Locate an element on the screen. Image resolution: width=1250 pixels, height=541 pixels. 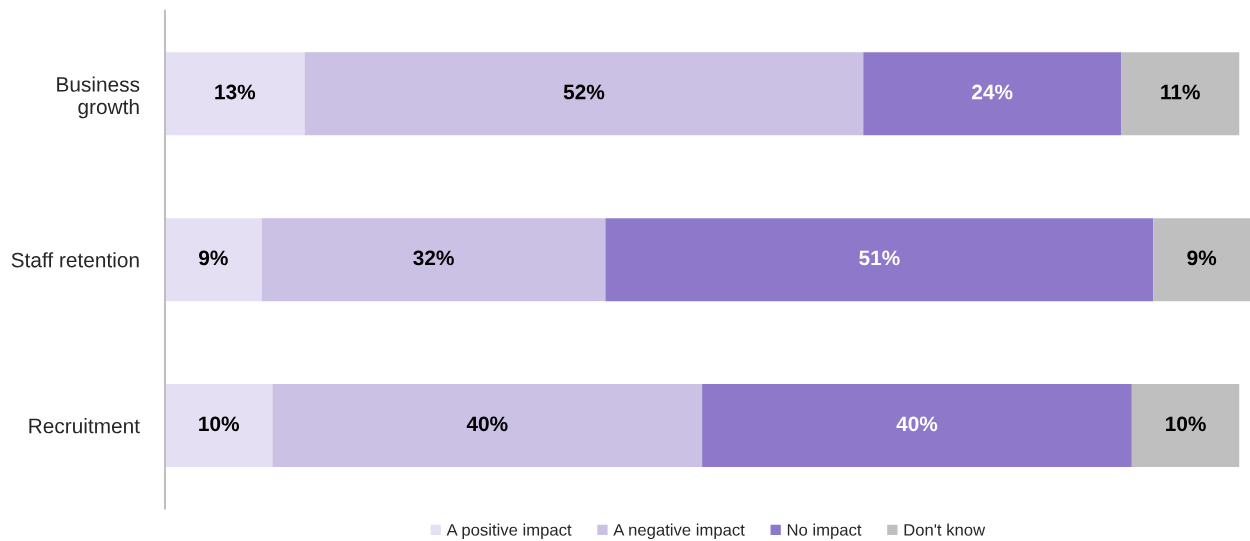
data-label: 13% is located at coordinates (235, 92).